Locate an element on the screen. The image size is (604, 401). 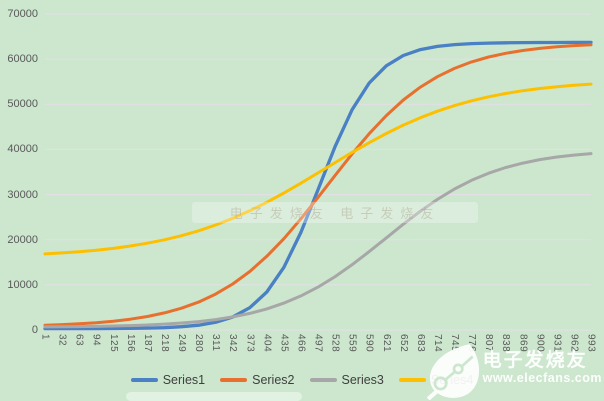
watermark-brand: 电子发烧友 is located at coordinates (535, 361).